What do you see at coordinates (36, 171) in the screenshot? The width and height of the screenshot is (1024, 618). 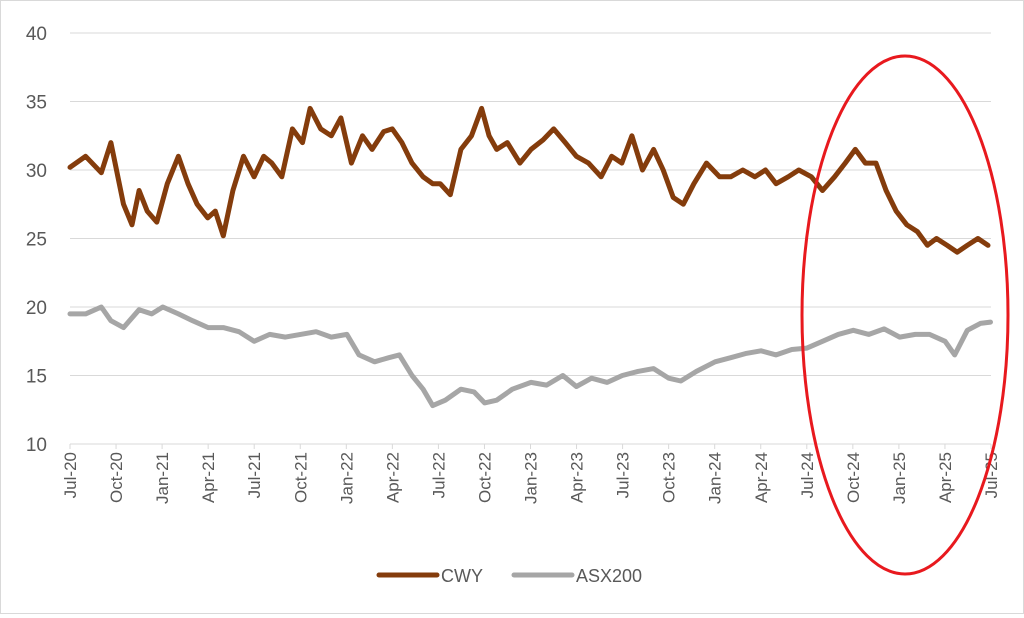 I see `y-tick-label: 30` at bounding box center [36, 171].